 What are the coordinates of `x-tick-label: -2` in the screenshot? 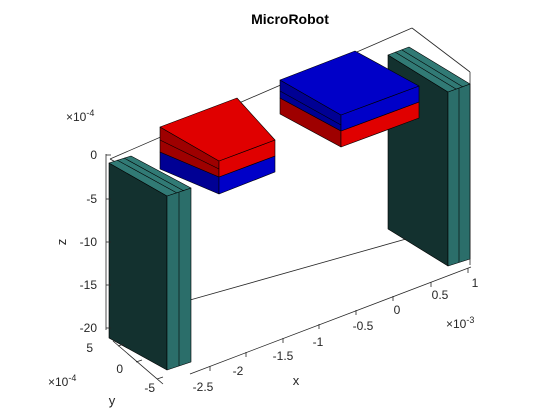 It's located at (238, 371).